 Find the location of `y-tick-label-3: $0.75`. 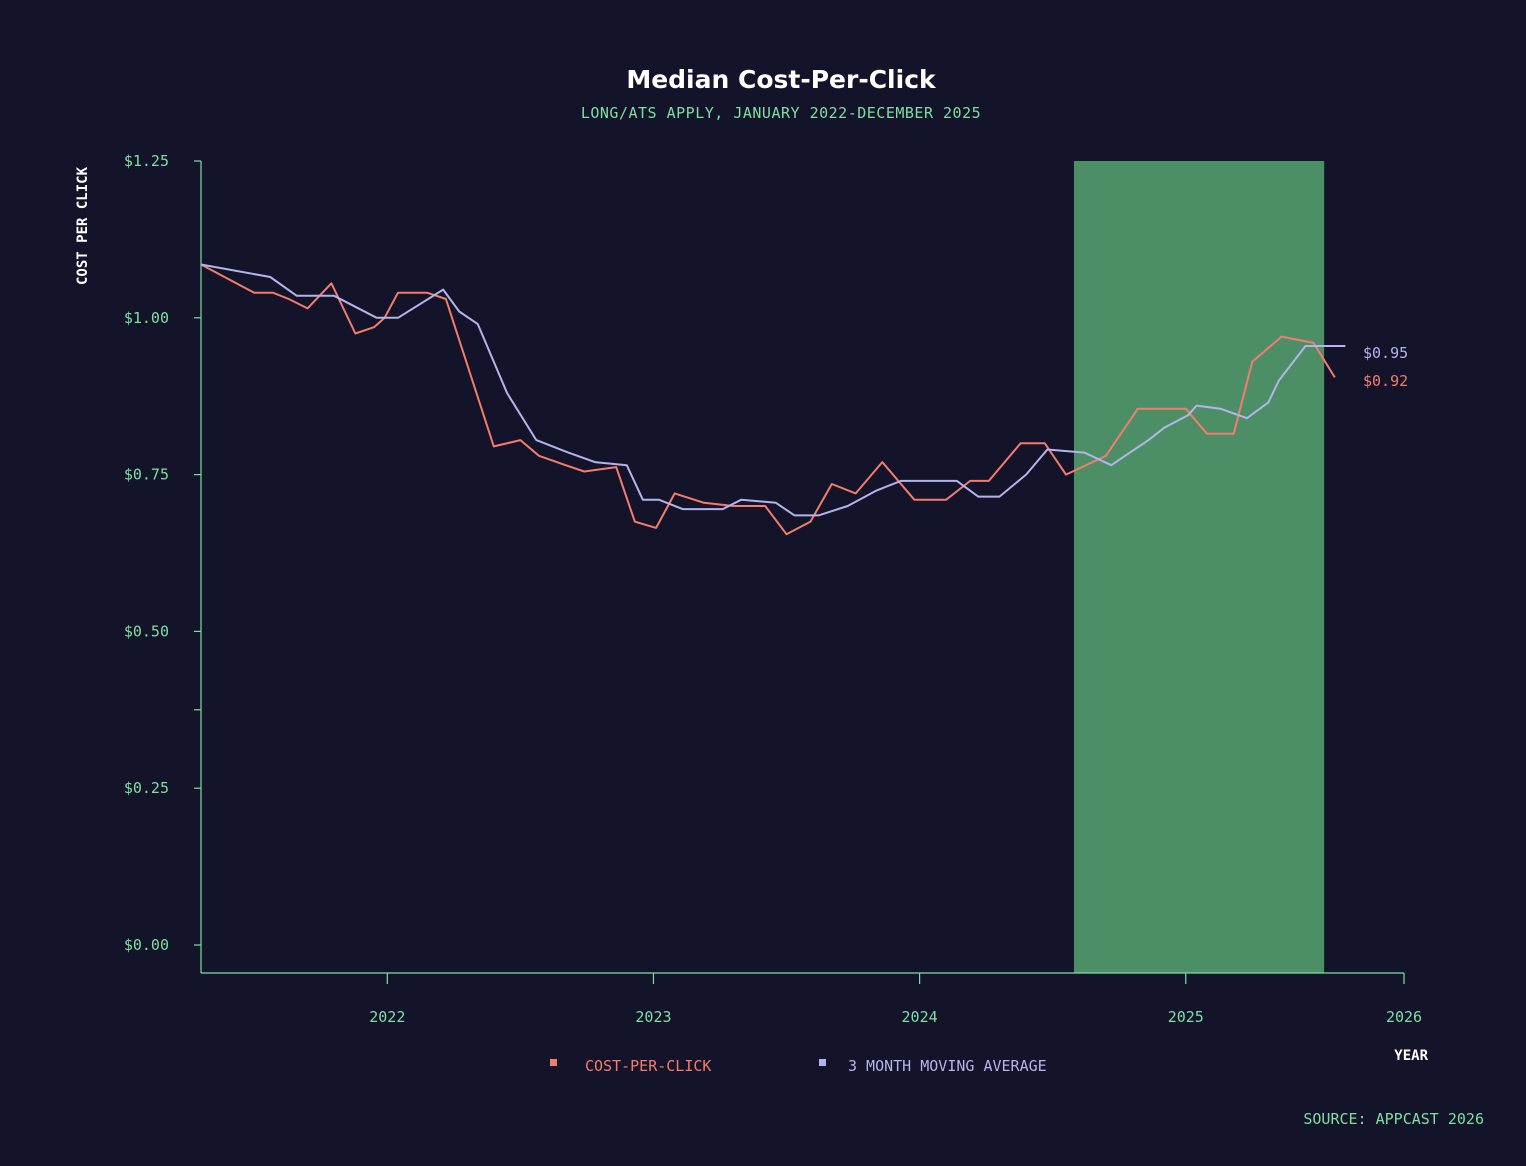

y-tick-label-3: $0.75 is located at coordinates (146, 475).